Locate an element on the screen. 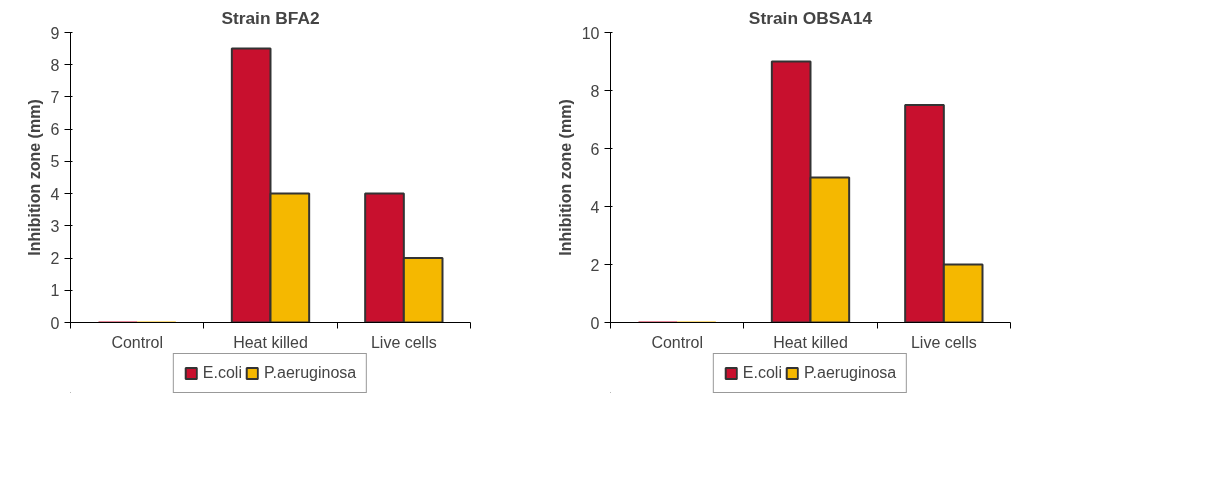 The width and height of the screenshot is (1218, 477). y-tick-label: 10 is located at coordinates (590, 33).